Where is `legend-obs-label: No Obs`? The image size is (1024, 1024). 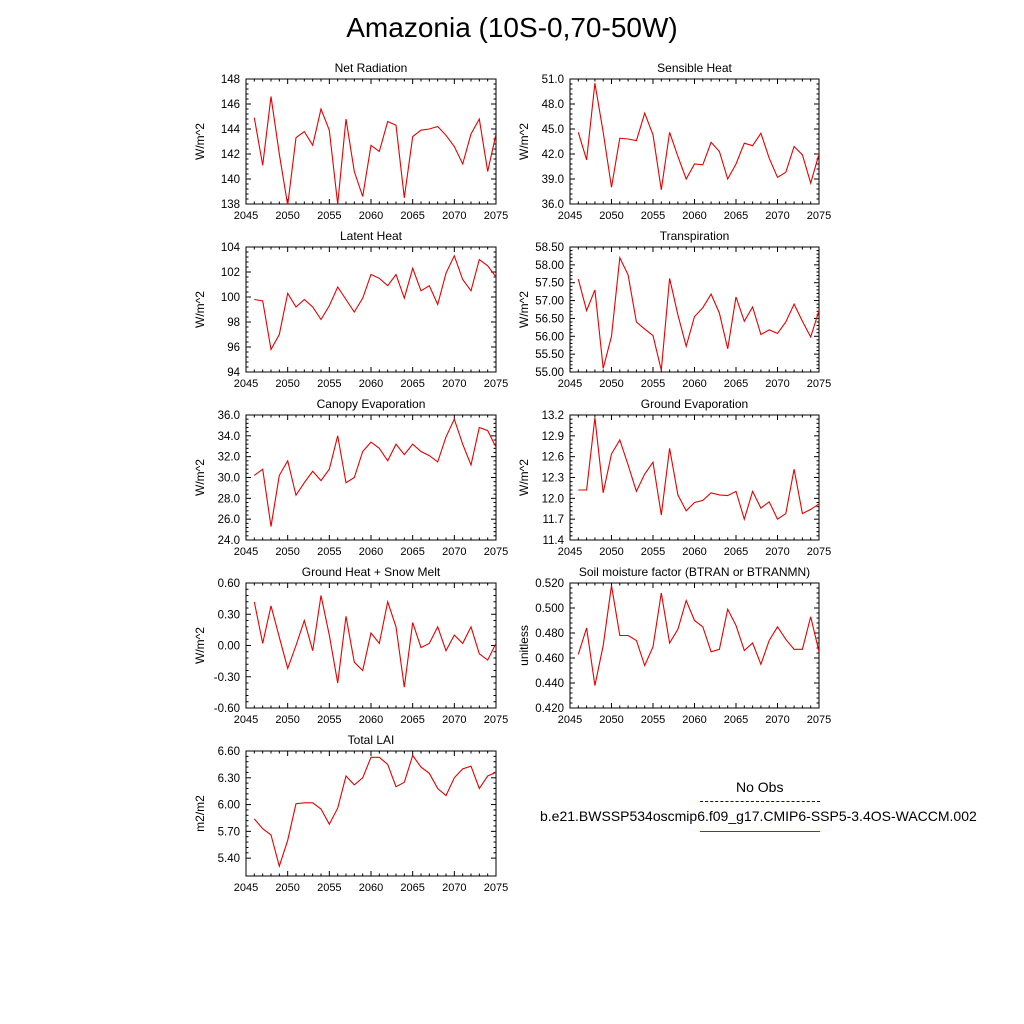
legend-obs-label: No Obs is located at coordinates (760, 787).